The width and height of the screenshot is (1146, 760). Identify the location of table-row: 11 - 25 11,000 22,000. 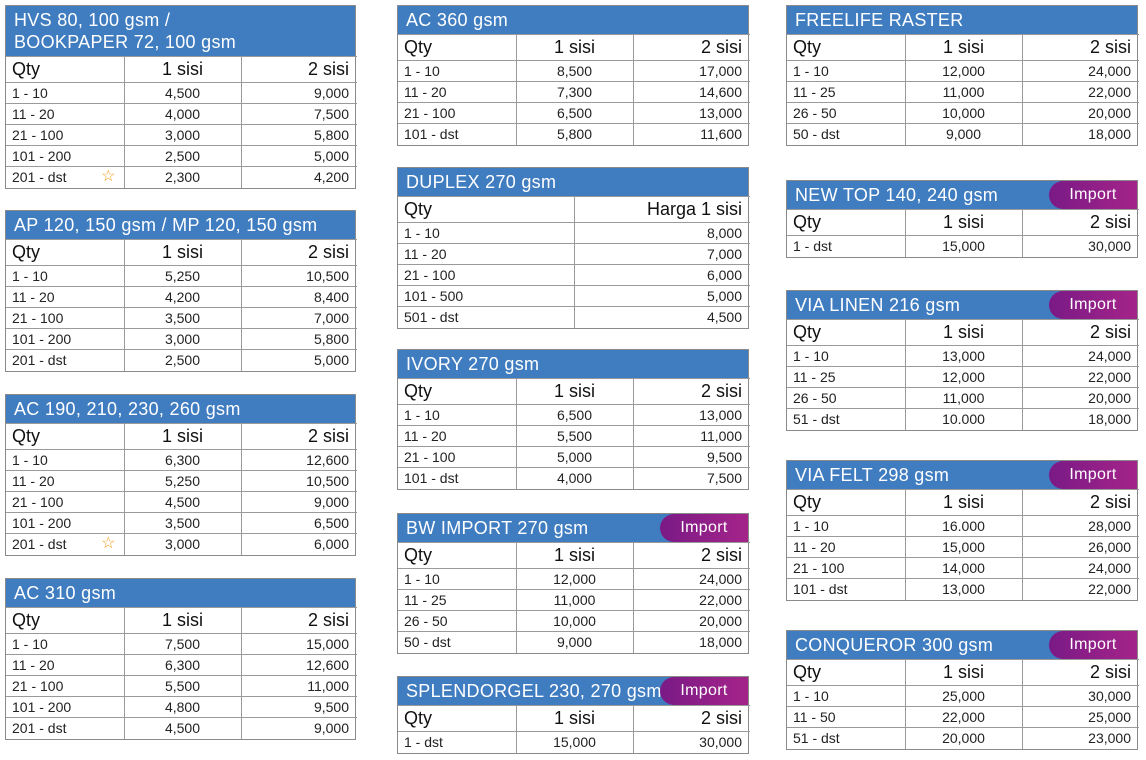
(574, 600).